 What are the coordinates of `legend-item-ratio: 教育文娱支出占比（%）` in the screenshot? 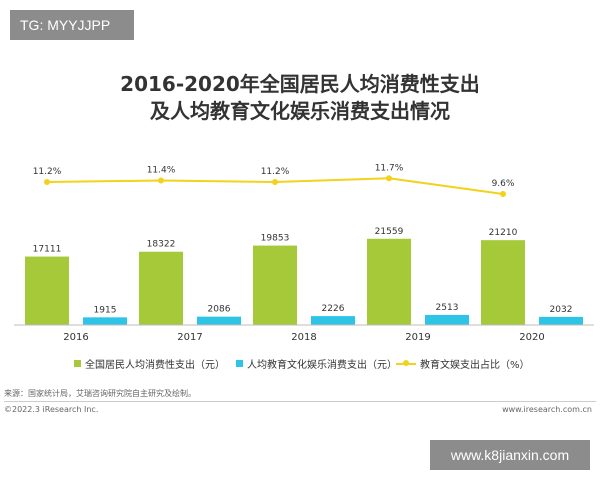 It's located at (463, 363).